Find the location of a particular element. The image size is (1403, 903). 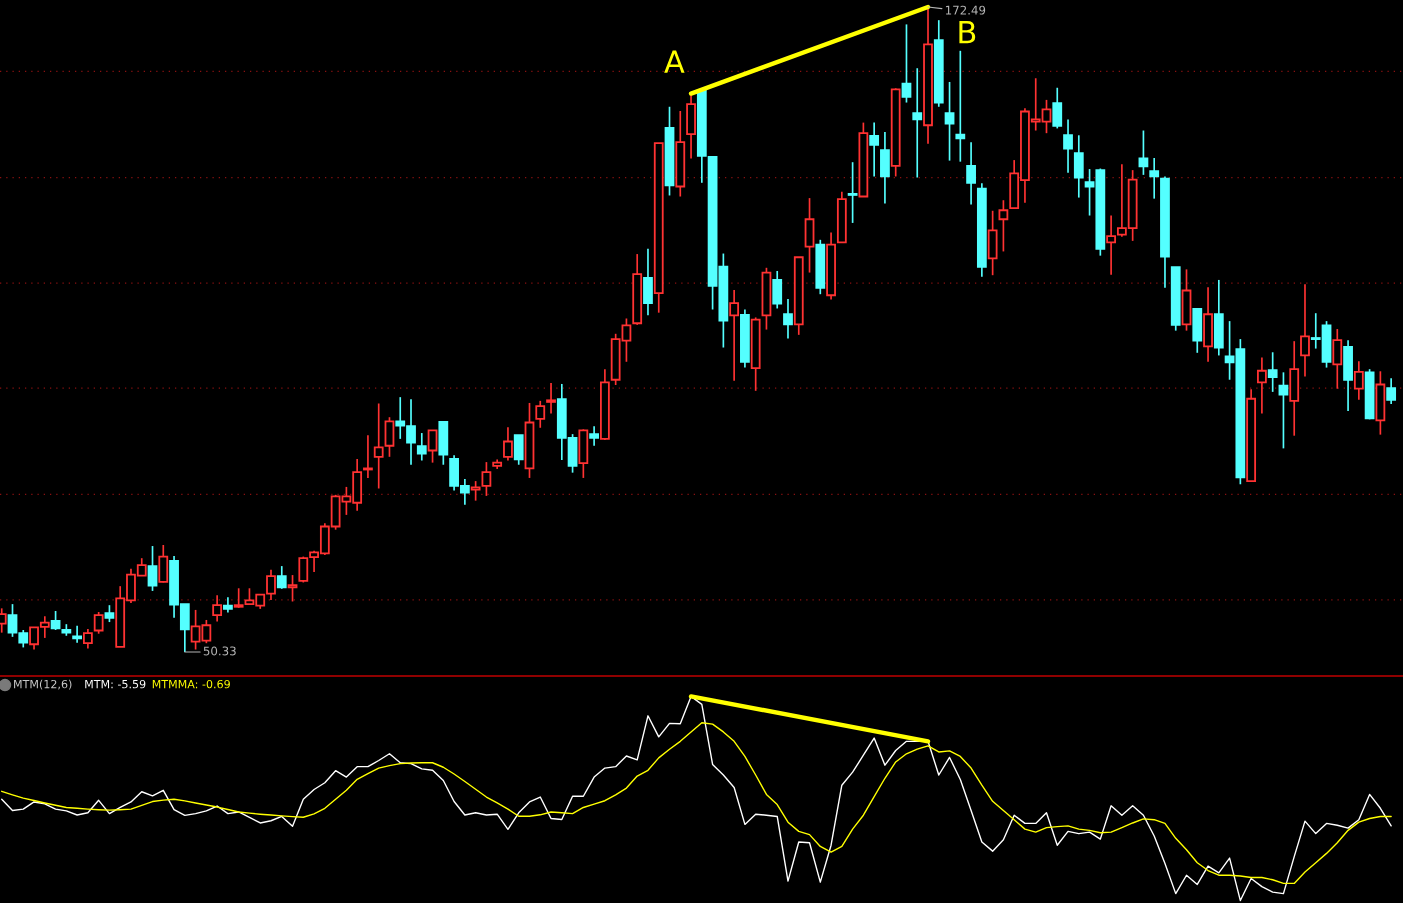

annotation: 50.33 is located at coordinates (219, 651).